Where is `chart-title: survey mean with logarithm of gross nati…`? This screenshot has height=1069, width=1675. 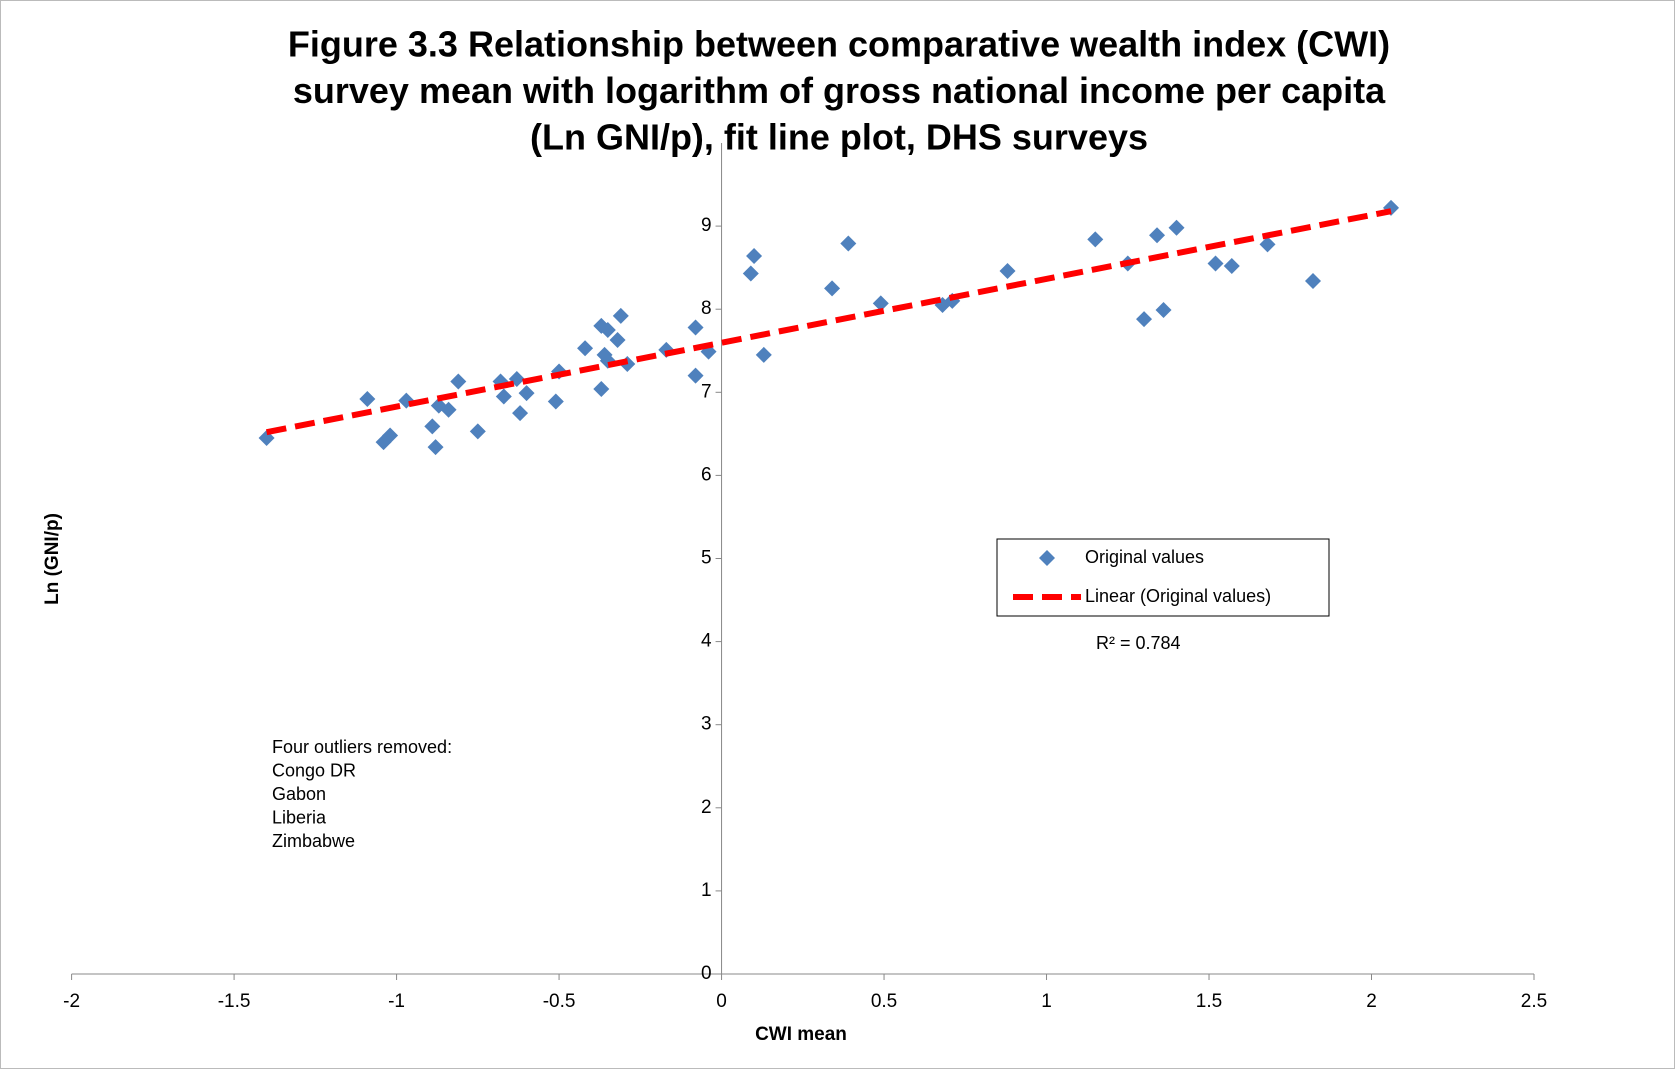
chart-title: survey mean with logarithm of gross nati… is located at coordinates (839, 90).